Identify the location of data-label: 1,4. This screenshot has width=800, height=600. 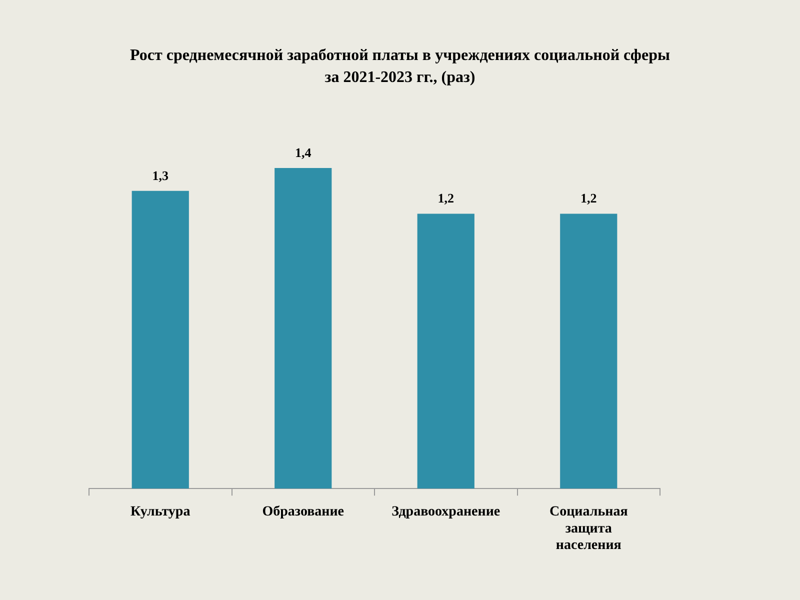
(303, 152).